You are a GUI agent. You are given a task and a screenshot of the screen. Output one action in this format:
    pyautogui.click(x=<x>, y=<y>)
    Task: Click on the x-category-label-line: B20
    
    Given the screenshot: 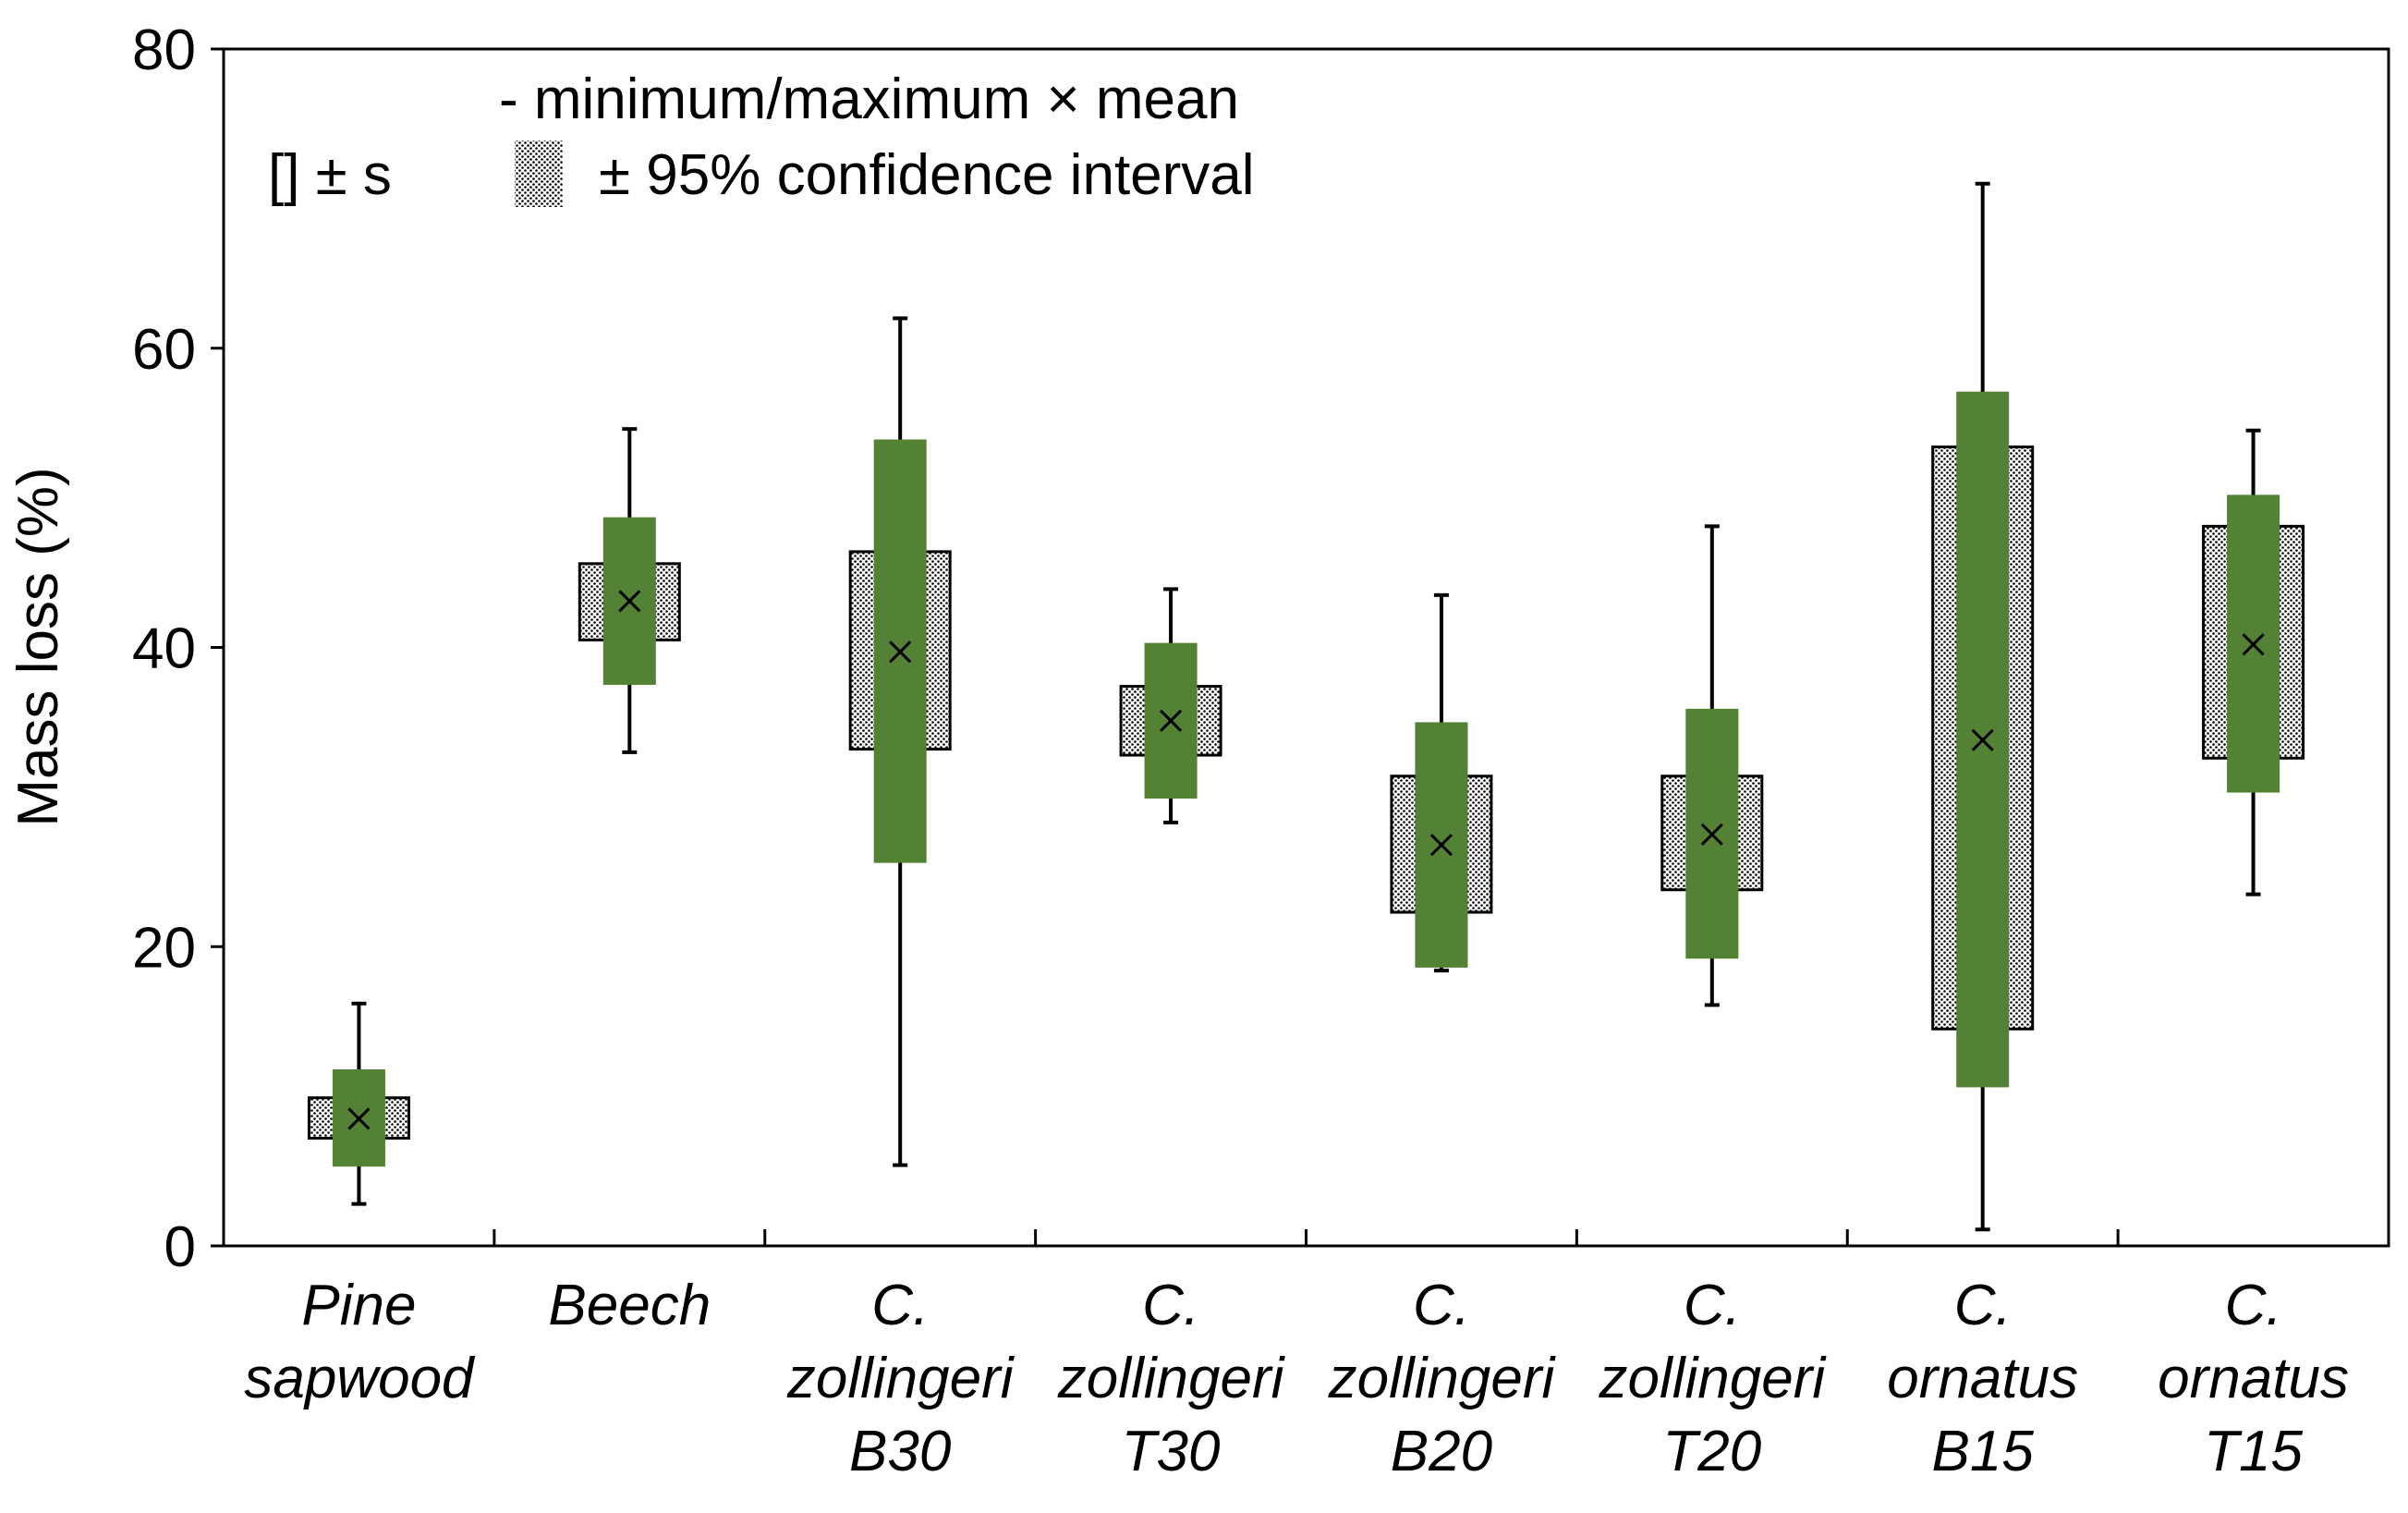 What is the action you would take?
    pyautogui.click(x=1441, y=1451)
    